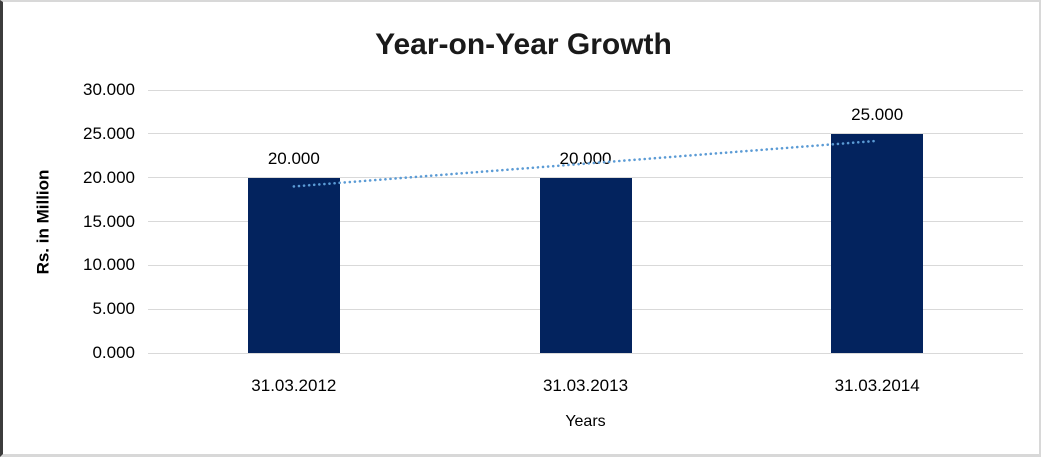 Image resolution: width=1041 pixels, height=457 pixels. Describe the element at coordinates (109, 133) in the screenshot. I see `y-tick-label: 25.000` at that location.